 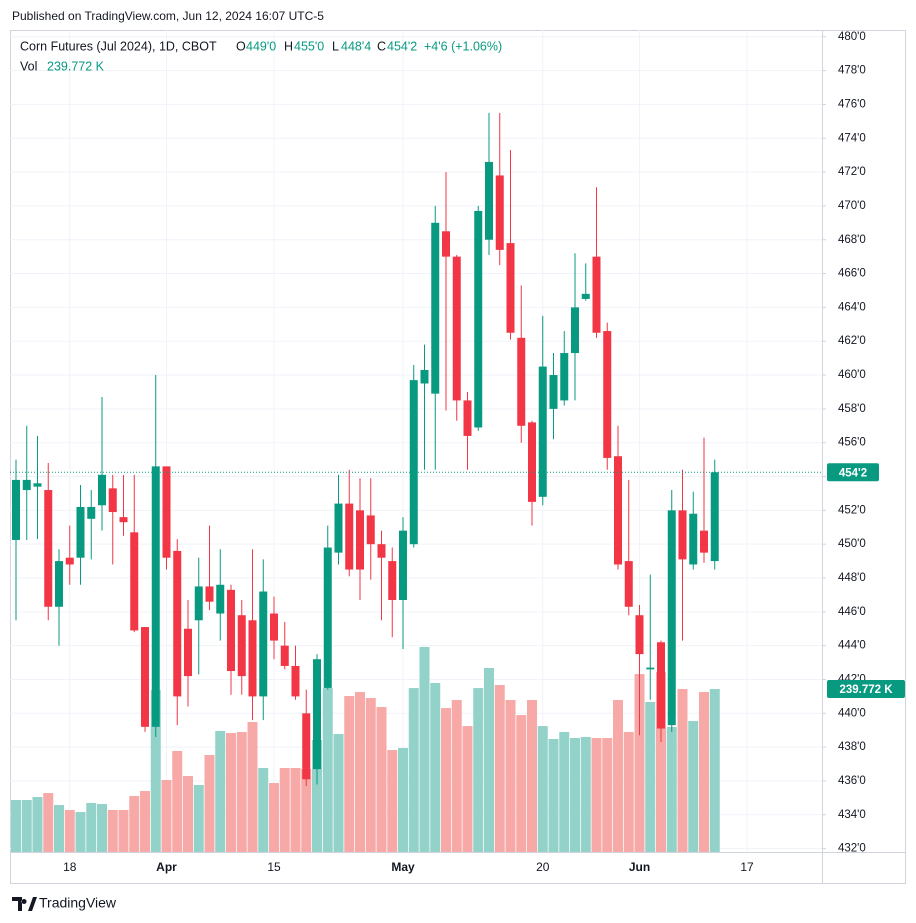 What do you see at coordinates (852, 849) in the screenshot?
I see `y-tick-label: 432'0` at bounding box center [852, 849].